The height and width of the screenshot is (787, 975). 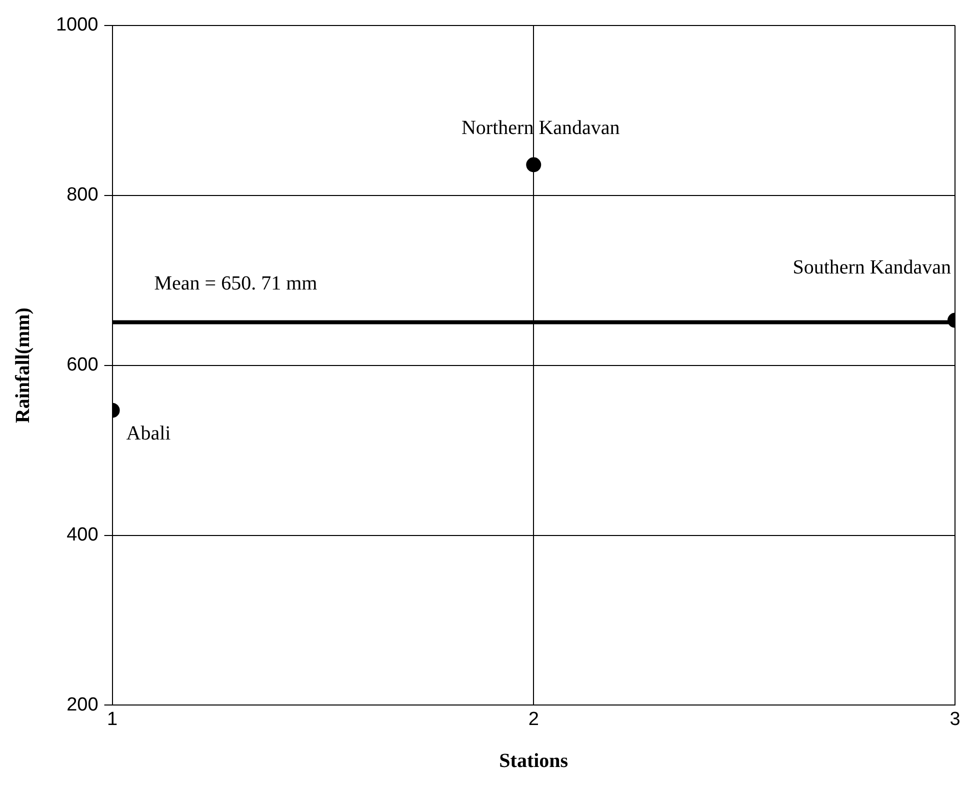 What do you see at coordinates (871, 267) in the screenshot?
I see `annotation: Southern Kandavan` at bounding box center [871, 267].